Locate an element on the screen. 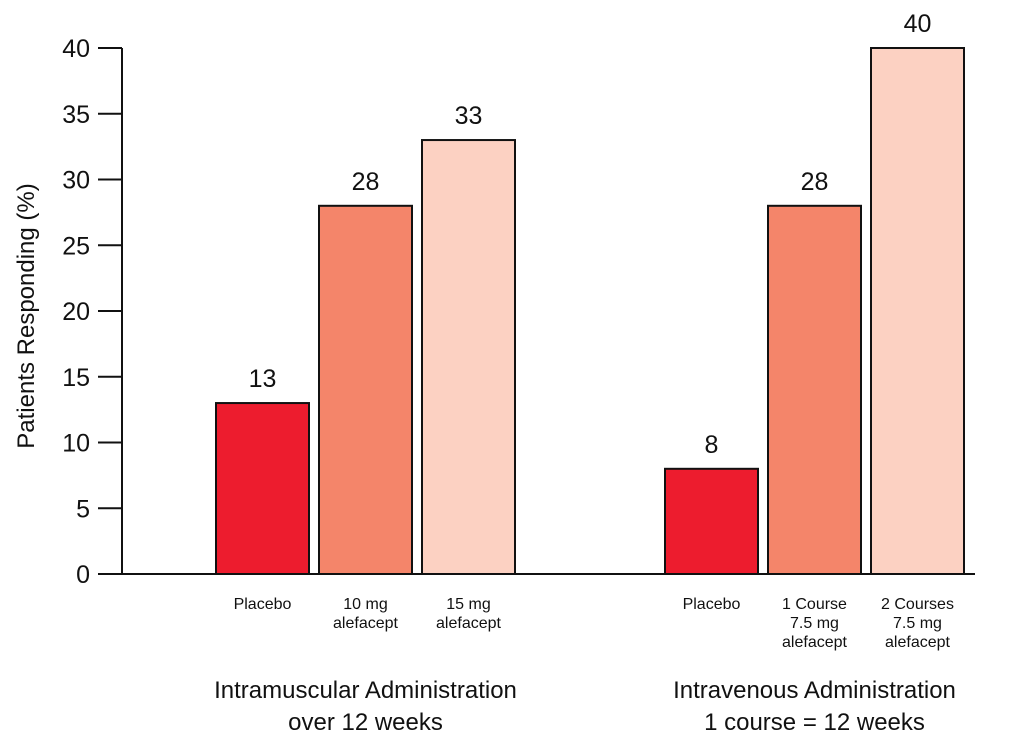 This screenshot has height=734, width=1010. y-tick-label: 35 is located at coordinates (76, 115).